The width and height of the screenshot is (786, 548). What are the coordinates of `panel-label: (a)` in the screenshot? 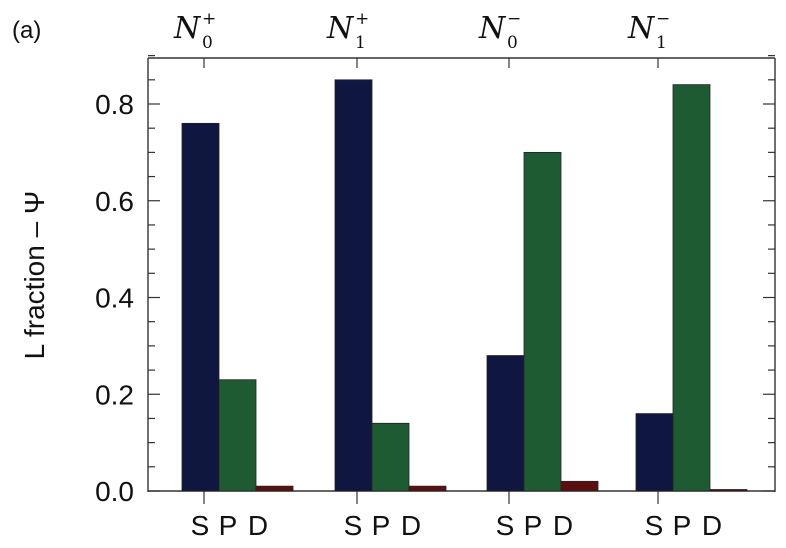 It's located at (26, 30).